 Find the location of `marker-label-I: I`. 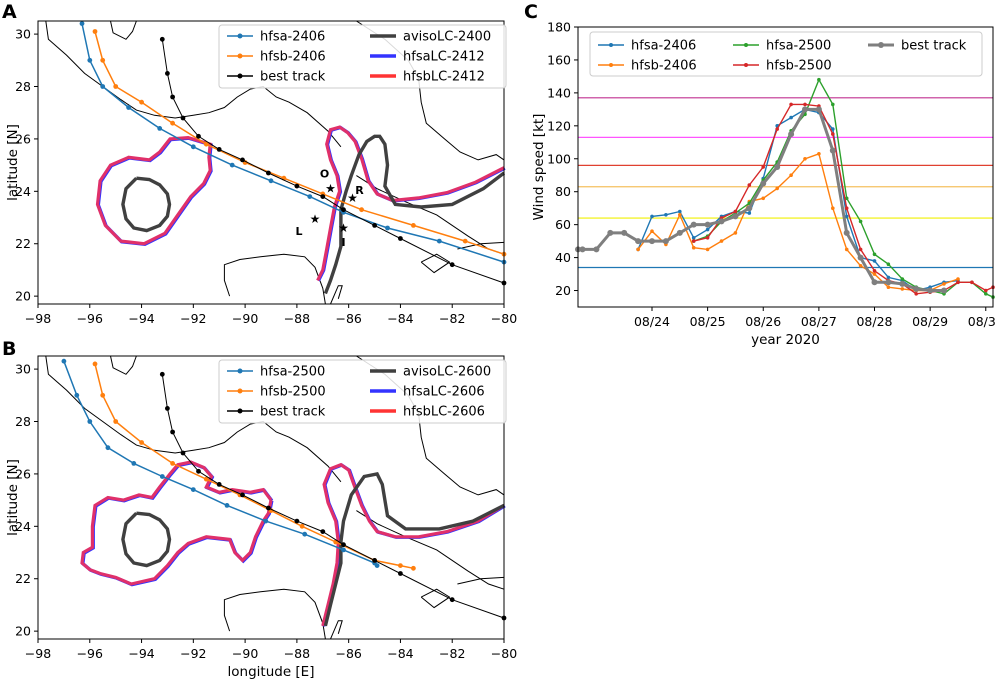

marker-label-I: I is located at coordinates (343, 242).